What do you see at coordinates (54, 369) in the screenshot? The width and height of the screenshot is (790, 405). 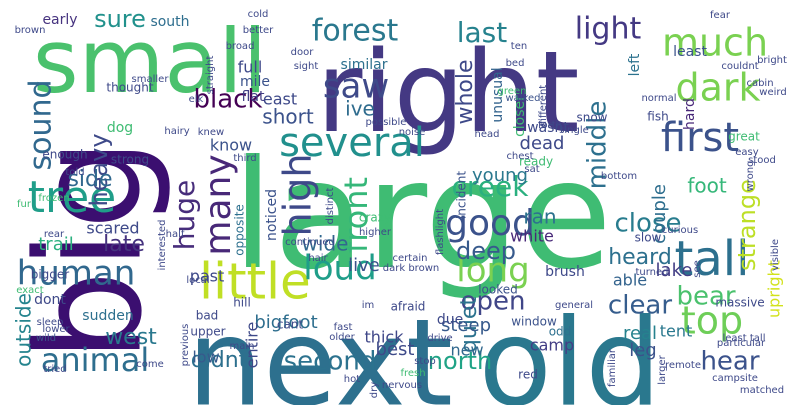 I see `word-tried: tried` at bounding box center [54, 369].